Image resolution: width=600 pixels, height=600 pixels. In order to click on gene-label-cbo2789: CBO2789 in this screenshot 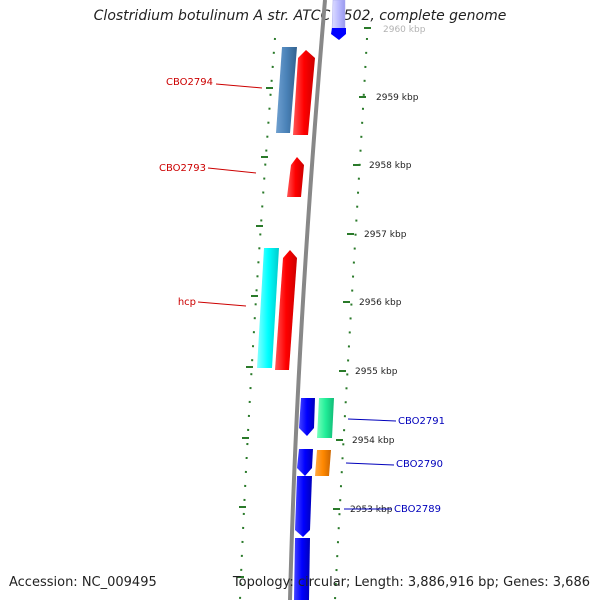, I will do `click(417, 509)`.